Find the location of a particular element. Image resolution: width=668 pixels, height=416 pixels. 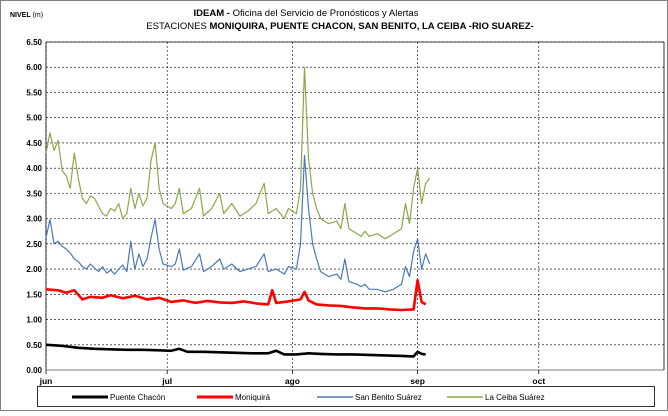

x-tick-label: jul is located at coordinates (166, 381).